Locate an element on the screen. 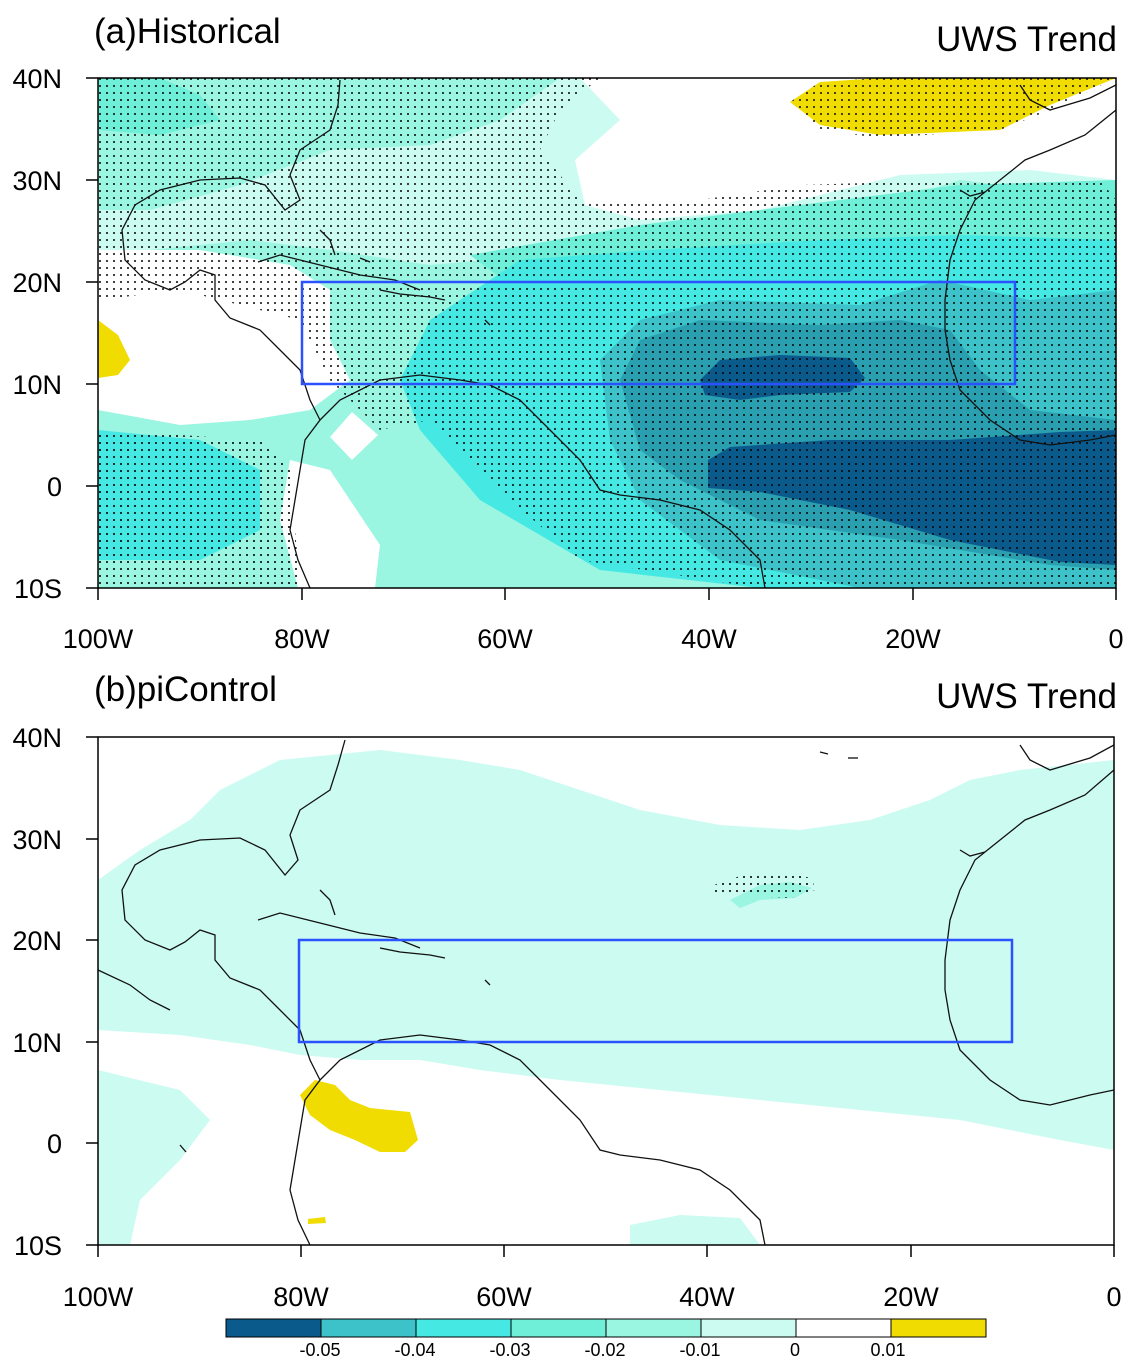  panel-a-title: UWS Trend is located at coordinates (1026, 39).